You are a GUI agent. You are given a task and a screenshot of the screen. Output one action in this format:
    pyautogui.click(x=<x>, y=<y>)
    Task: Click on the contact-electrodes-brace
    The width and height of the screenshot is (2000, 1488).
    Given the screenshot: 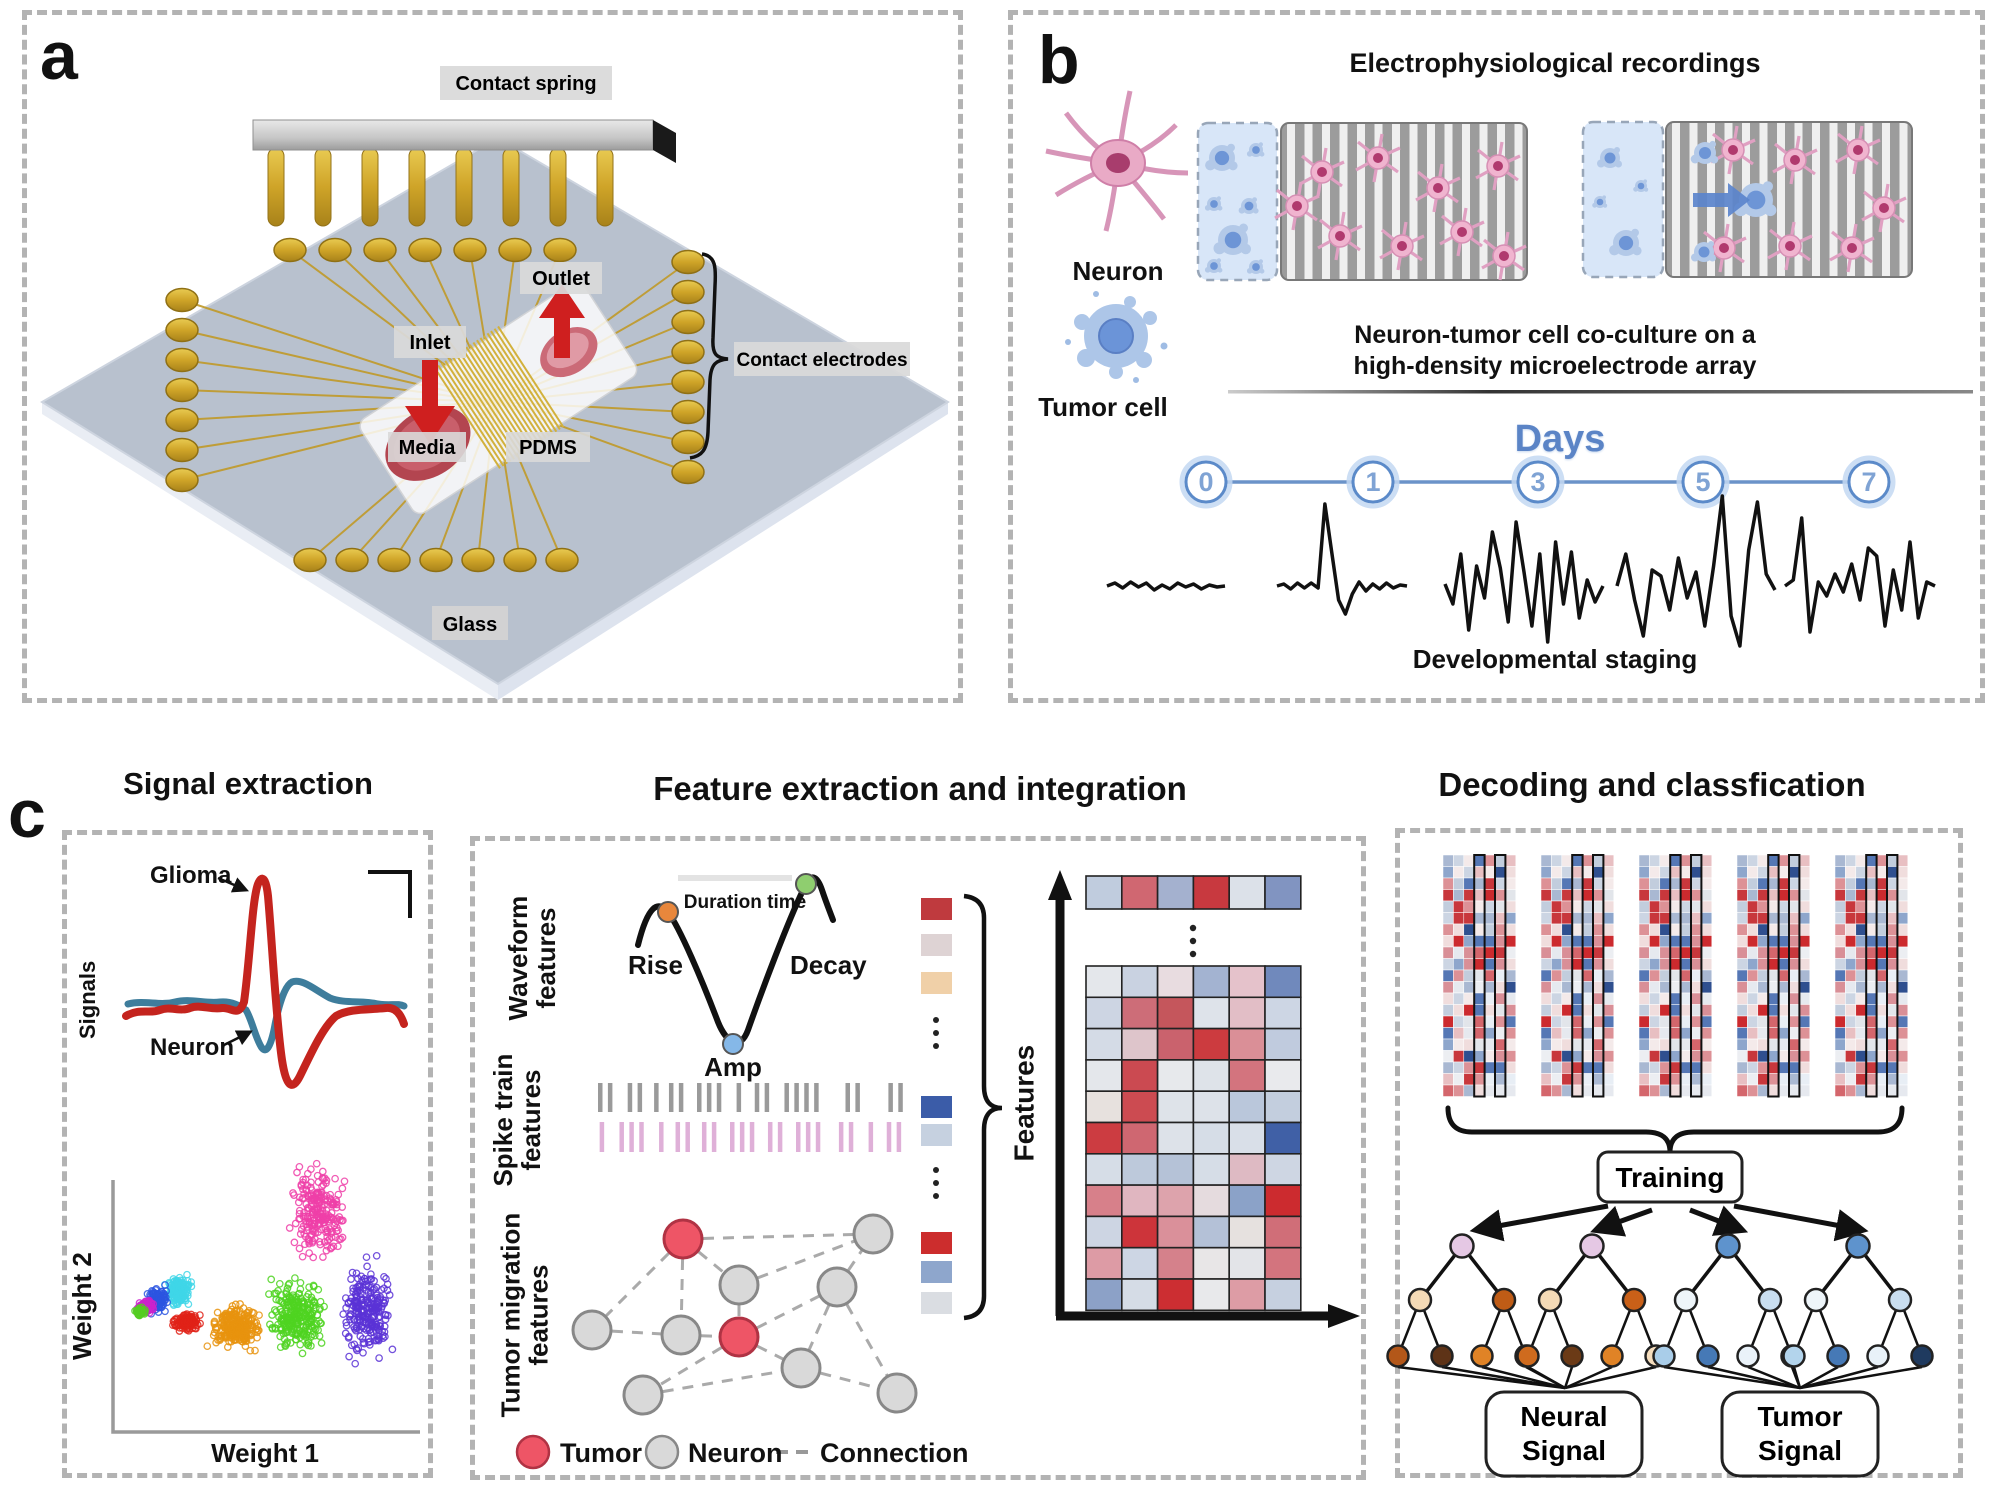 What is the action you would take?
    pyautogui.click(x=709, y=356)
    